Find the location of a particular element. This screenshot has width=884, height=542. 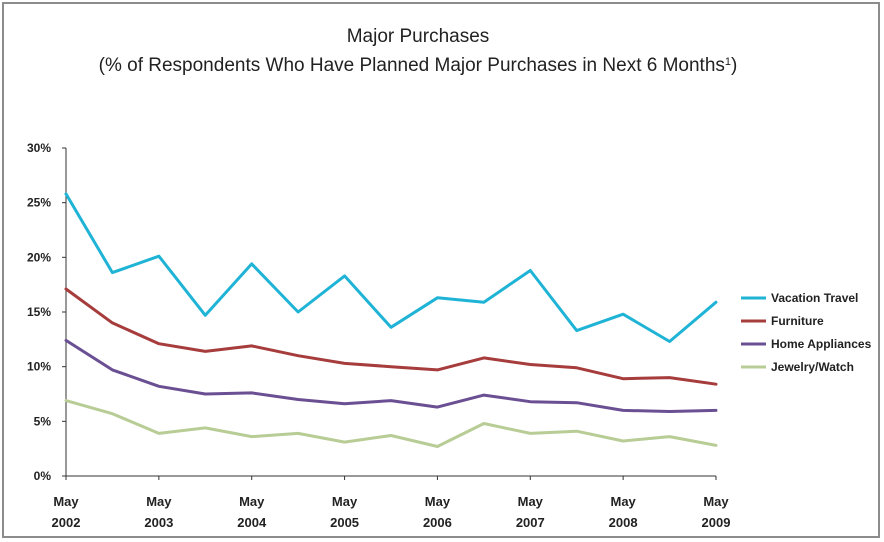

y-tick-label: 25% is located at coordinates (39, 203).